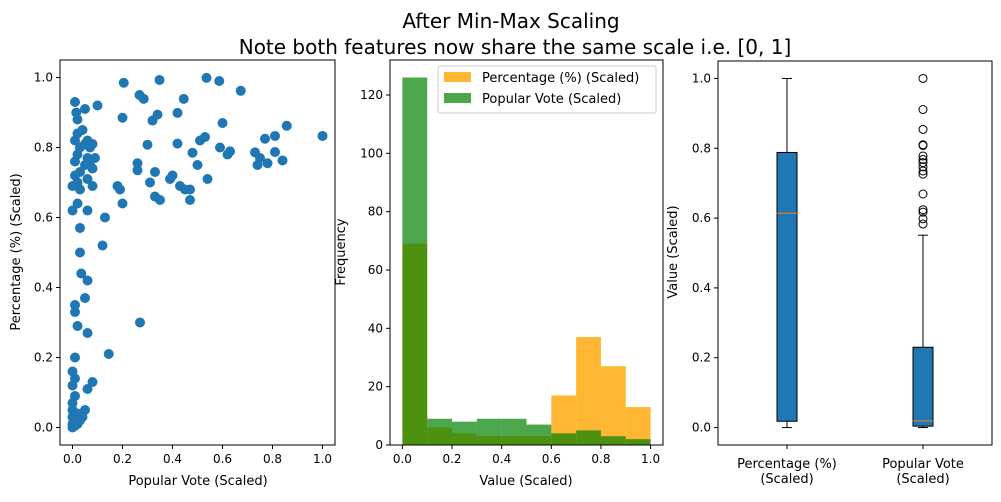  I want to click on histogram-xtick-label: 0.6, so click(551, 459).